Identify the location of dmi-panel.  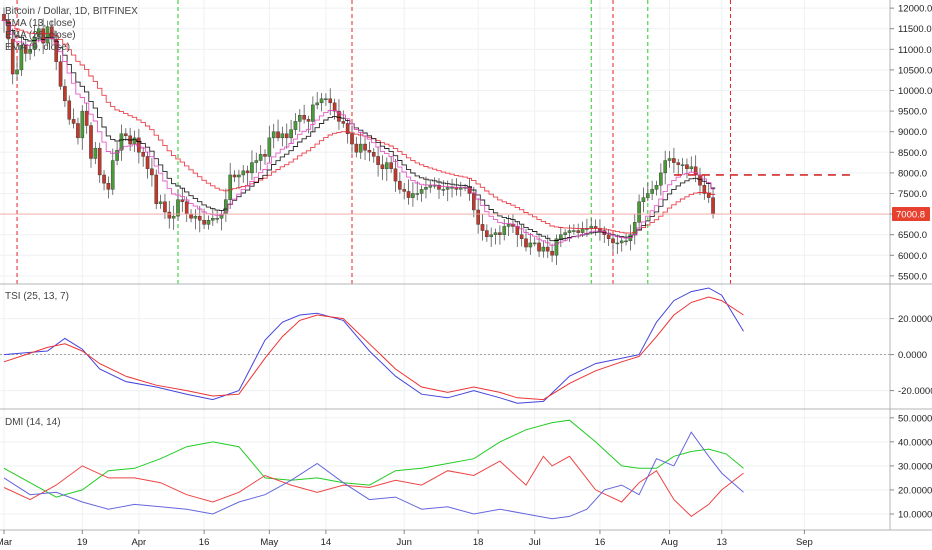
(373, 469).